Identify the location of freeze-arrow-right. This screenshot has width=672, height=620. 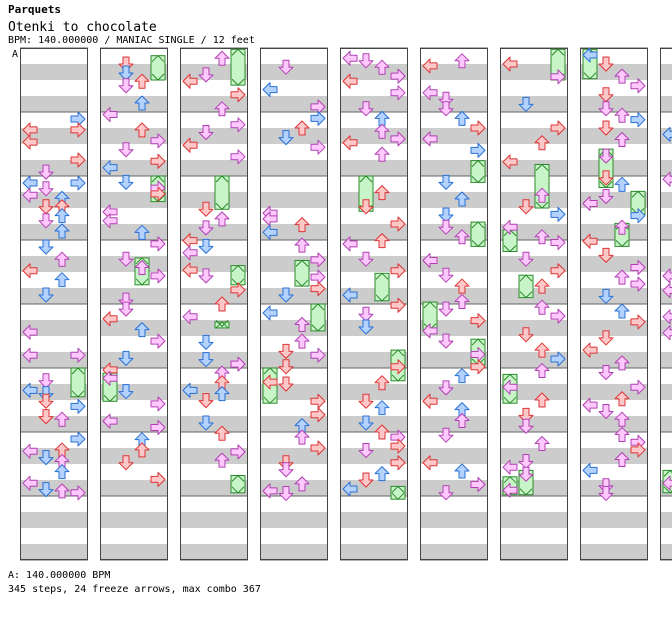
(398, 492).